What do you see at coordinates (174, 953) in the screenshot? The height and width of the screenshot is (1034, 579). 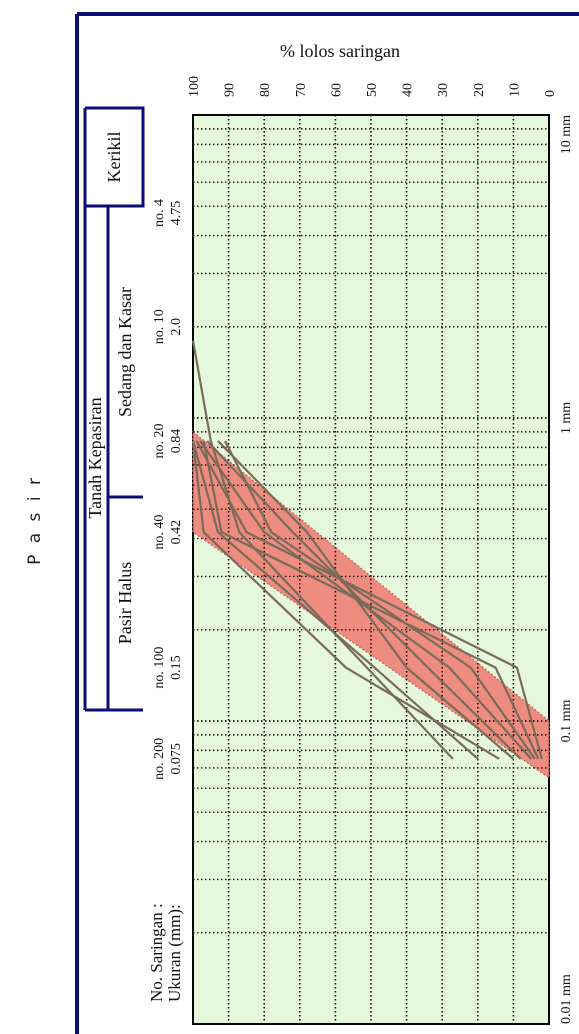 I see `sieve-size-header: Ukuran (mm):` at bounding box center [174, 953].